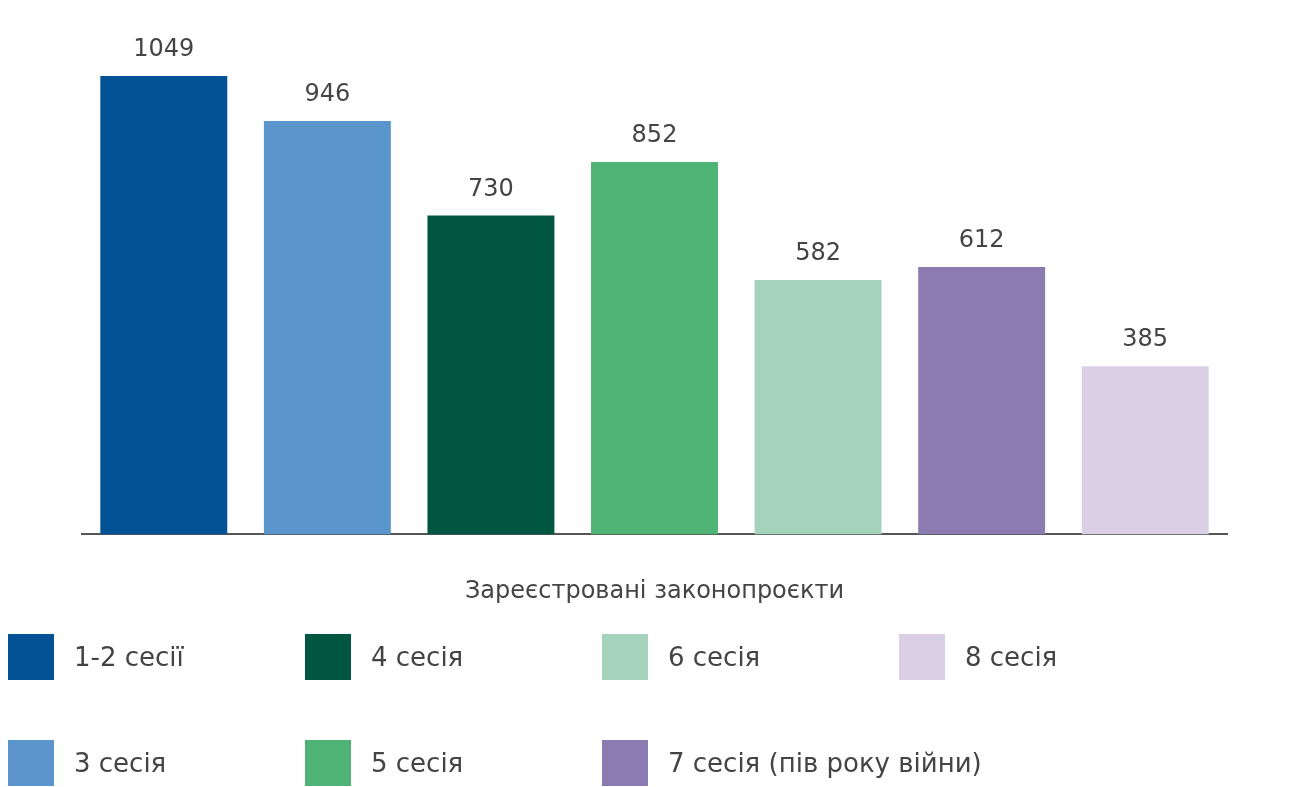  Describe the element at coordinates (654, 589) in the screenshot. I see `x-axis-title: Зареєстровані законопроєкти` at that location.